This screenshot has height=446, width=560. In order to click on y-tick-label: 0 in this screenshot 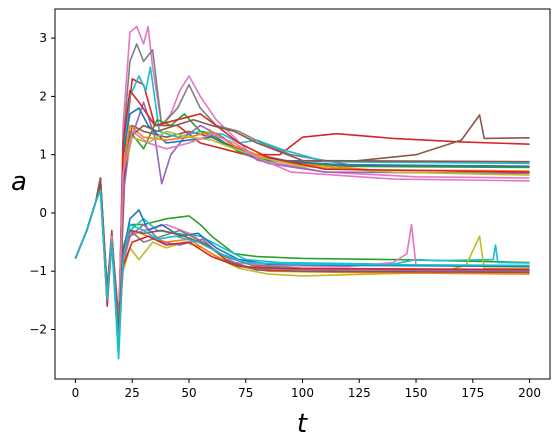, I will do `click(43, 213)`.